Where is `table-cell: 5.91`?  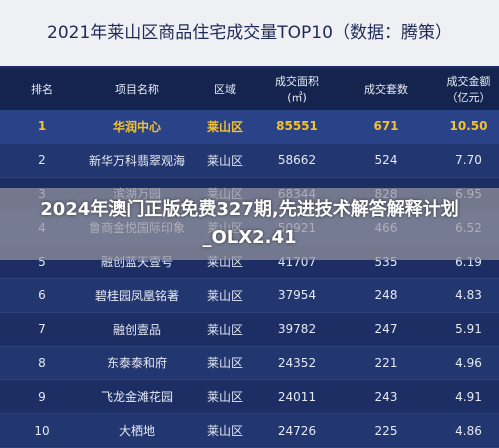
table-cell: 5.91 is located at coordinates (468, 329).